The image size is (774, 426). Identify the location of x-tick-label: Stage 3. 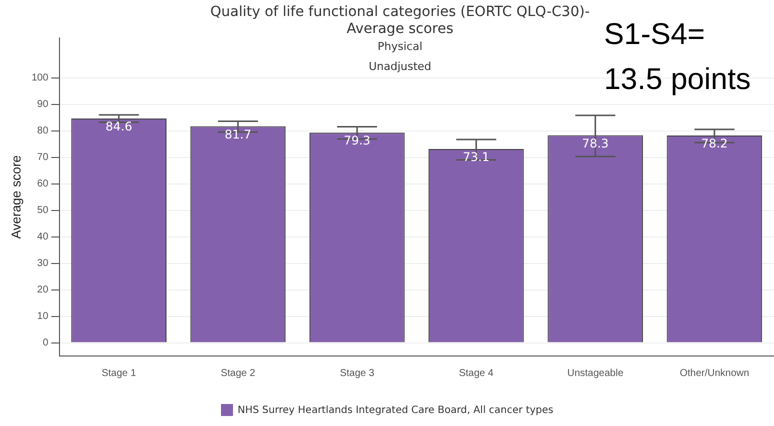
(357, 373).